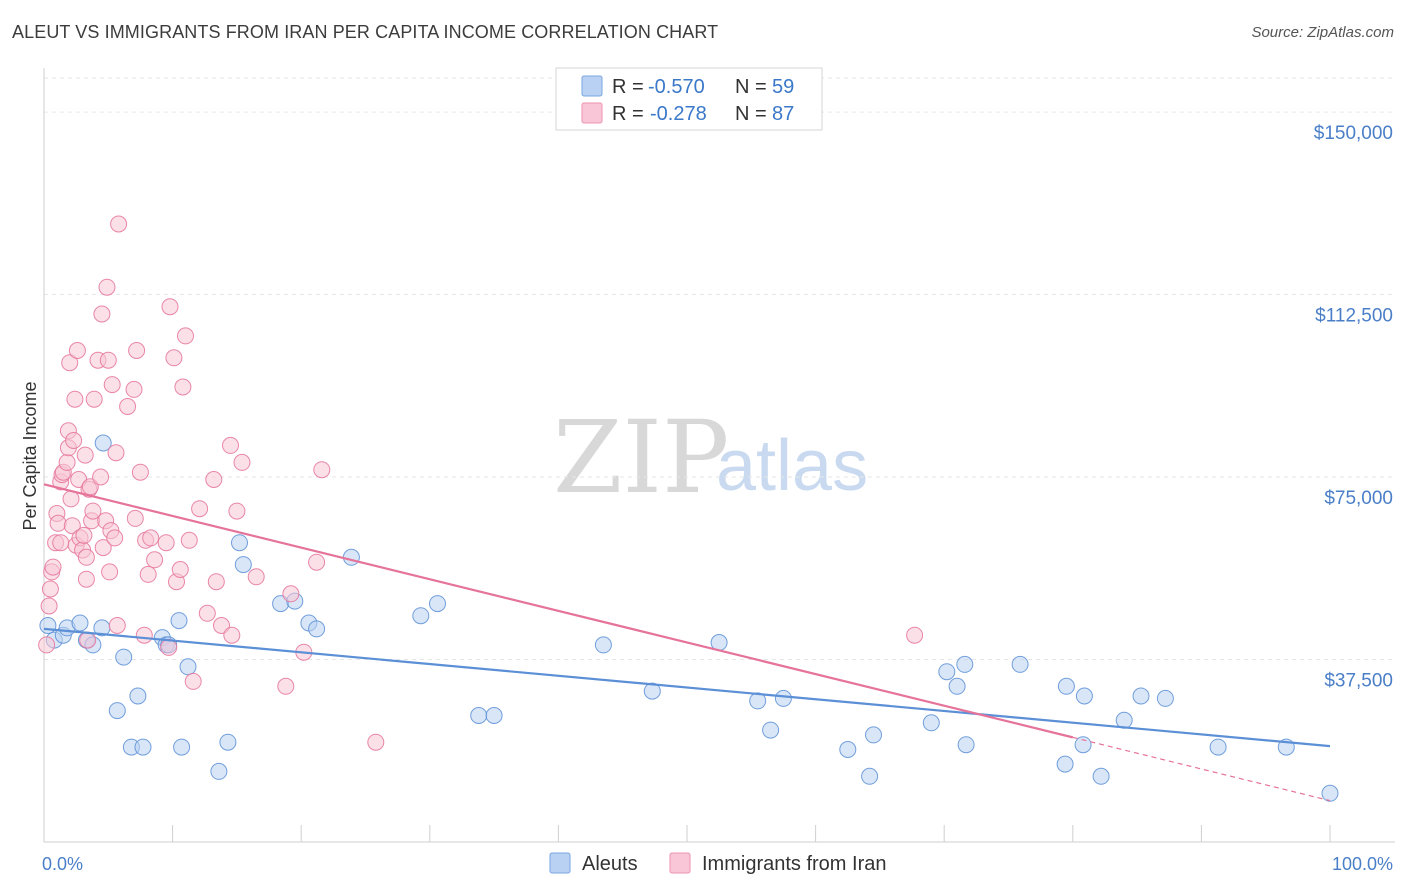 The height and width of the screenshot is (892, 1406). I want to click on y-tick-label: $112,500, so click(1354, 316).